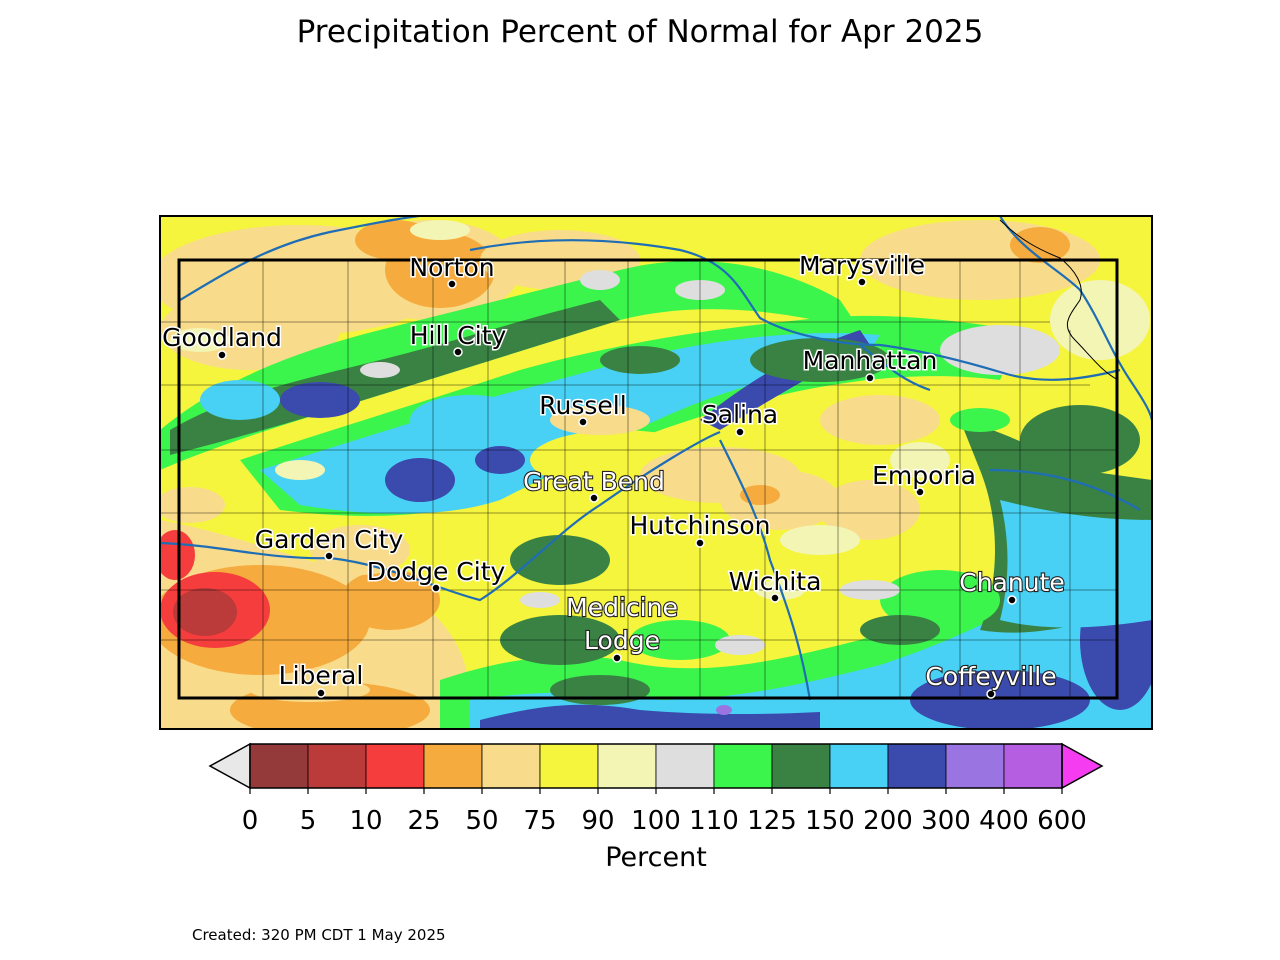  What do you see at coordinates (582, 405) in the screenshot?
I see `city-label-russell: Russell` at bounding box center [582, 405].